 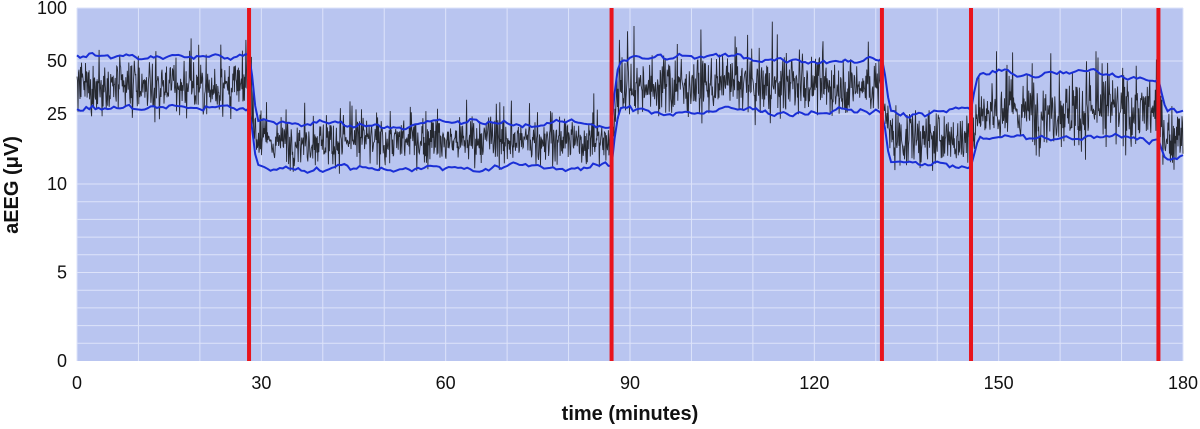 What do you see at coordinates (62, 273) in the screenshot?
I see `y-tick-label: 5` at bounding box center [62, 273].